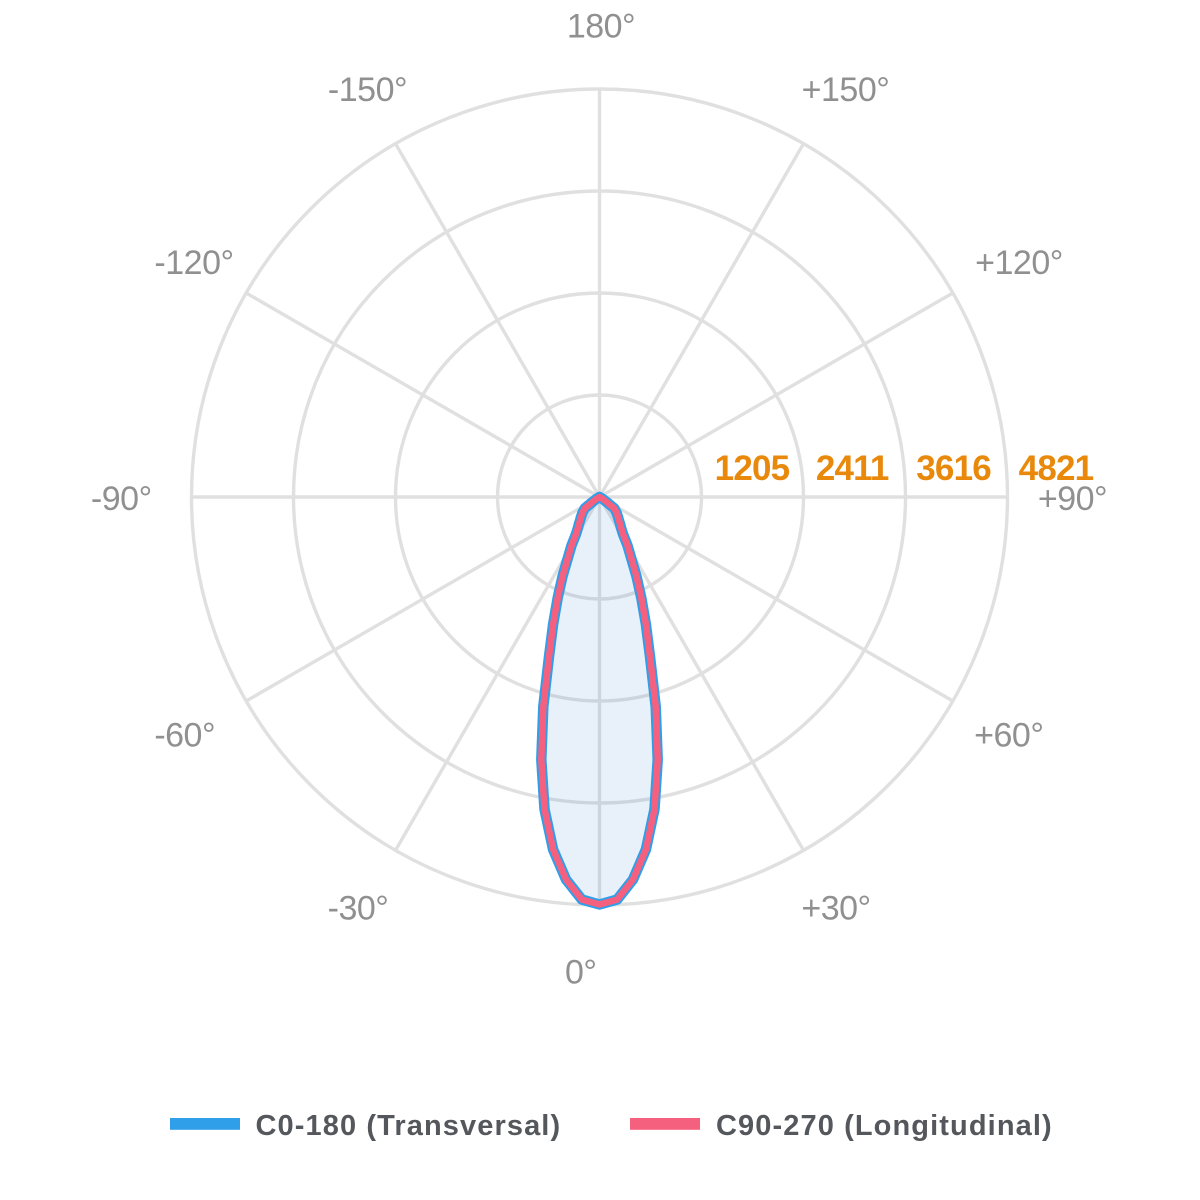 This screenshot has width=1200, height=1200. Describe the element at coordinates (884, 1126) in the screenshot. I see `svg-text: C90-270 (Longitudinal)` at that location.